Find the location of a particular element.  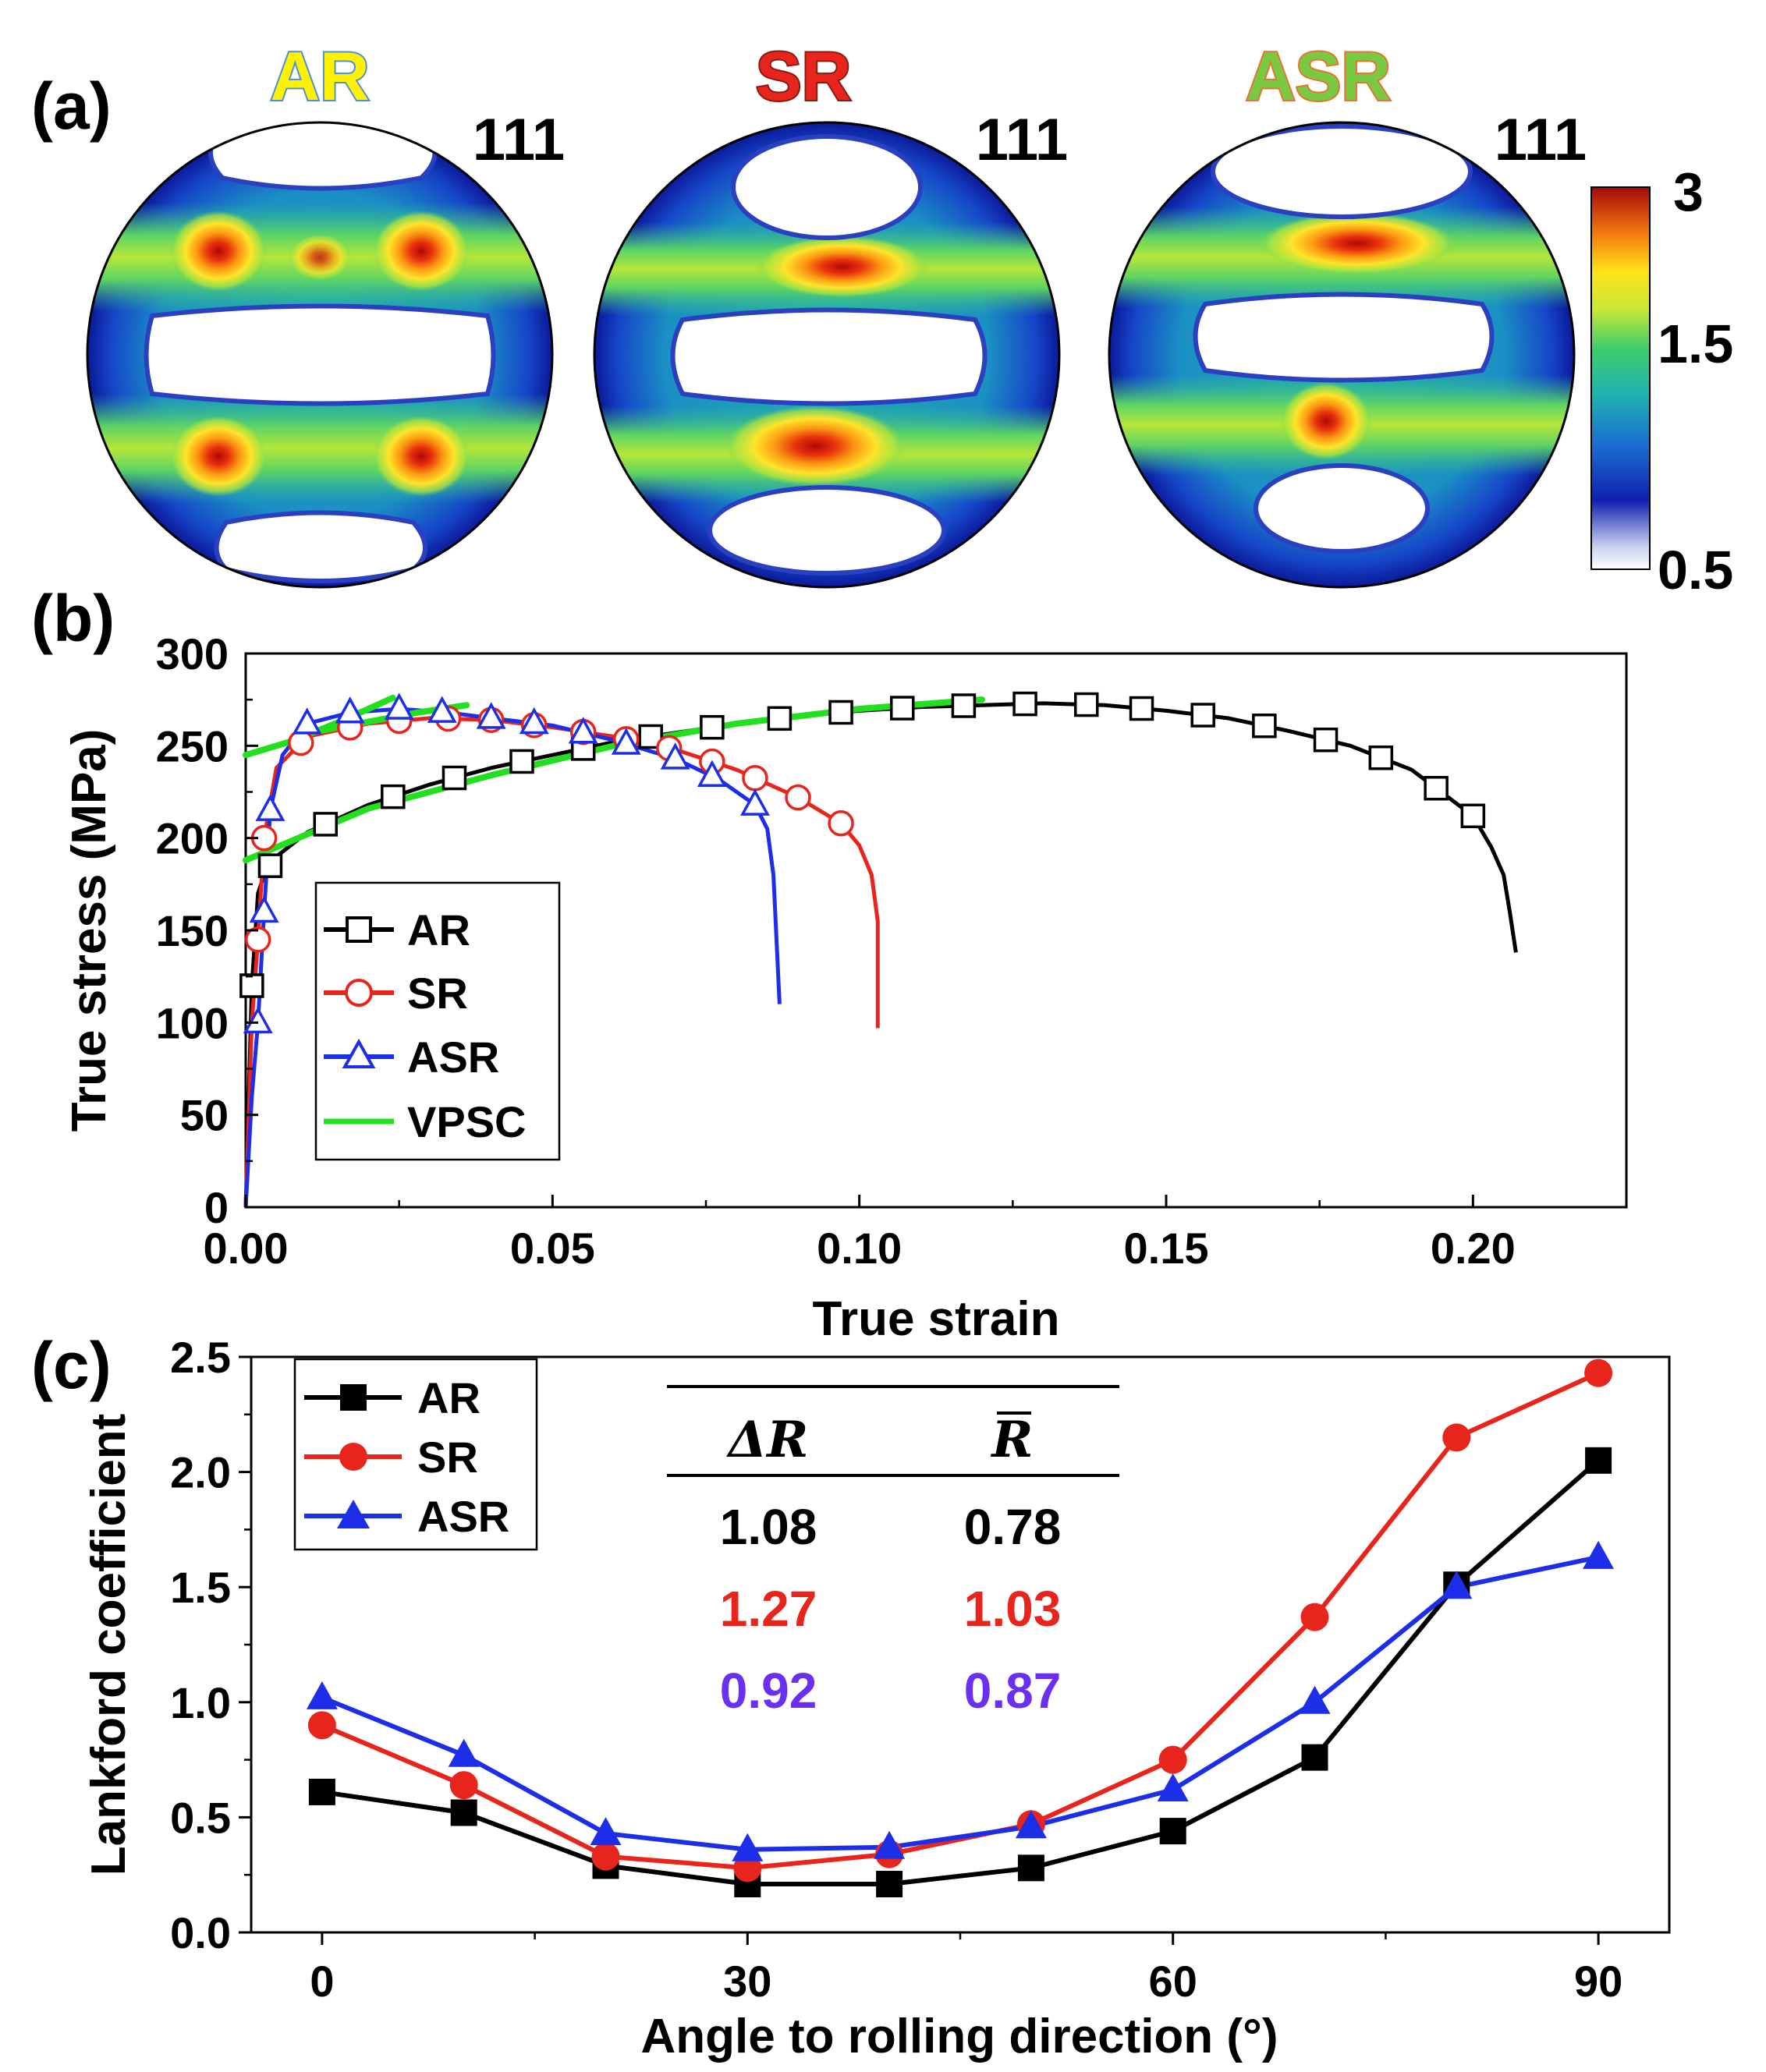

x-tick-label: 0.05 is located at coordinates (552, 1248).